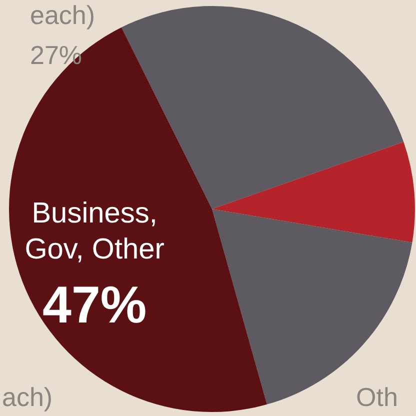 Image resolution: width=416 pixels, height=416 pixels. What do you see at coordinates (56, 55) in the screenshot?
I see `text: 27%` at bounding box center [56, 55].